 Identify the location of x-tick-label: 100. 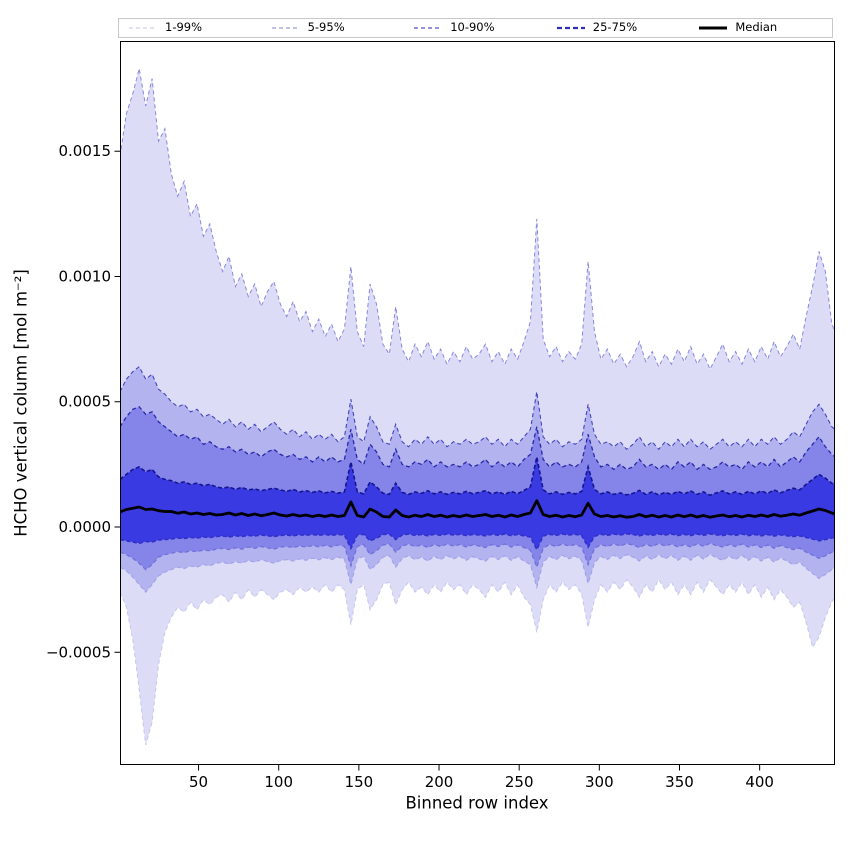
(278, 782).